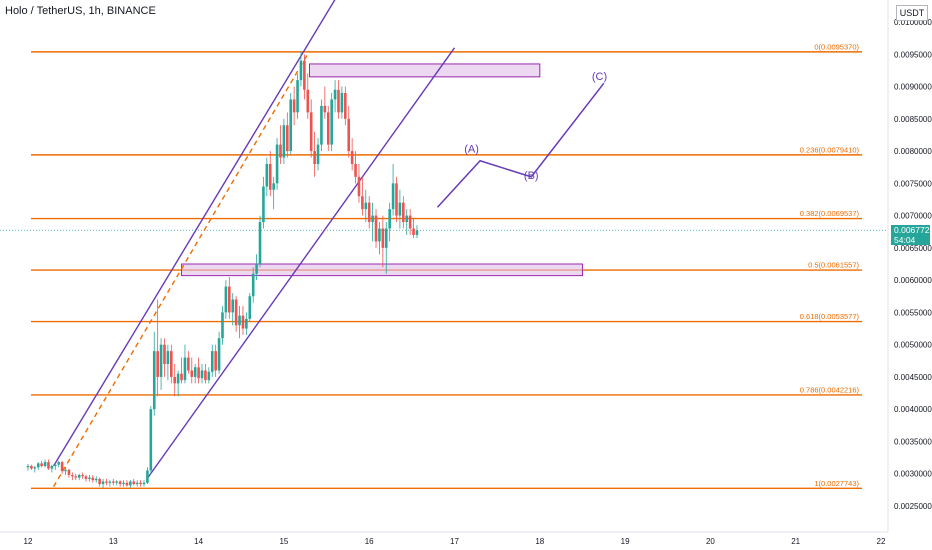 The width and height of the screenshot is (932, 550). What do you see at coordinates (913, 312) in the screenshot?
I see `price-tick-label: 0.0055000` at bounding box center [913, 312].